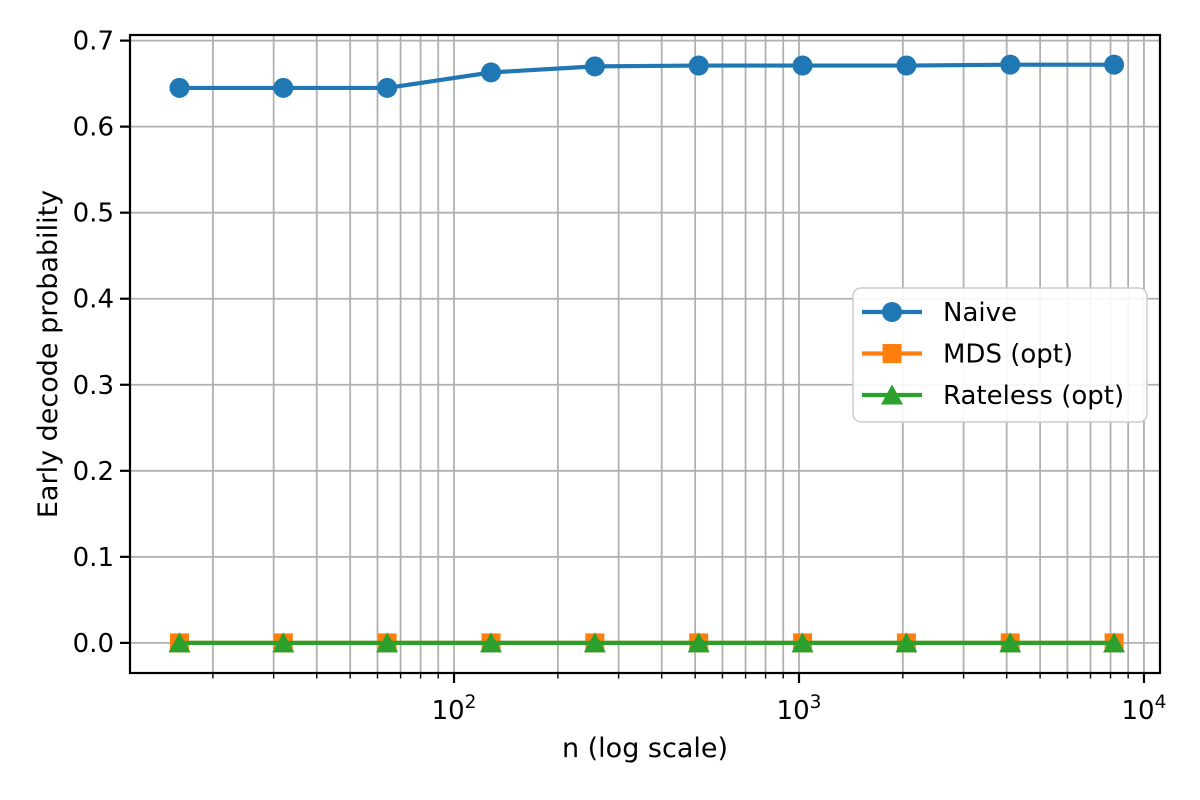 Image resolution: width=1200 pixels, height=800 pixels. Describe the element at coordinates (454, 709) in the screenshot. I see `x-tick-label: 10²` at that location.